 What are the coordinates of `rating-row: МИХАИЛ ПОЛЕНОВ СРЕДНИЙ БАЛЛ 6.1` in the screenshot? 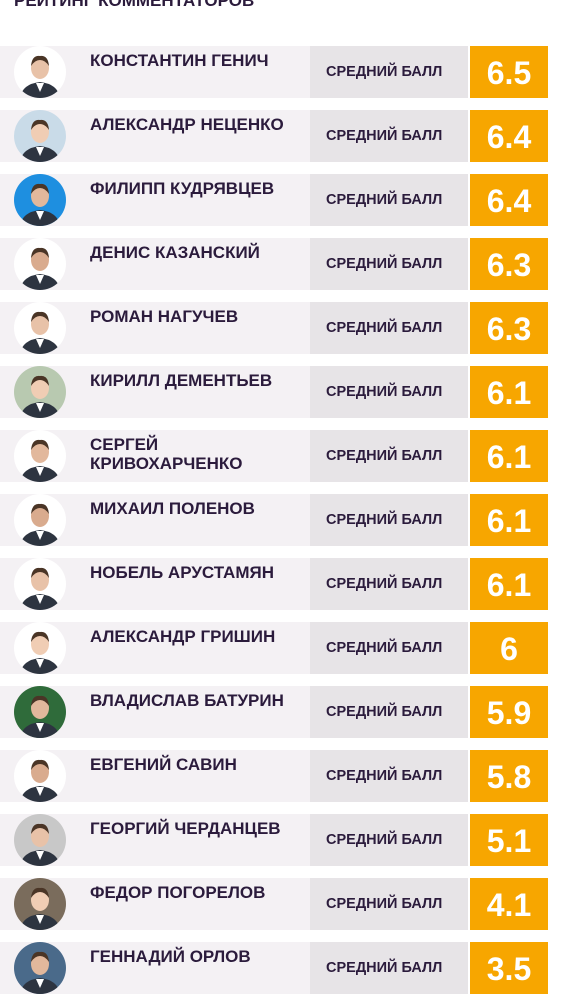 It's located at (275, 520).